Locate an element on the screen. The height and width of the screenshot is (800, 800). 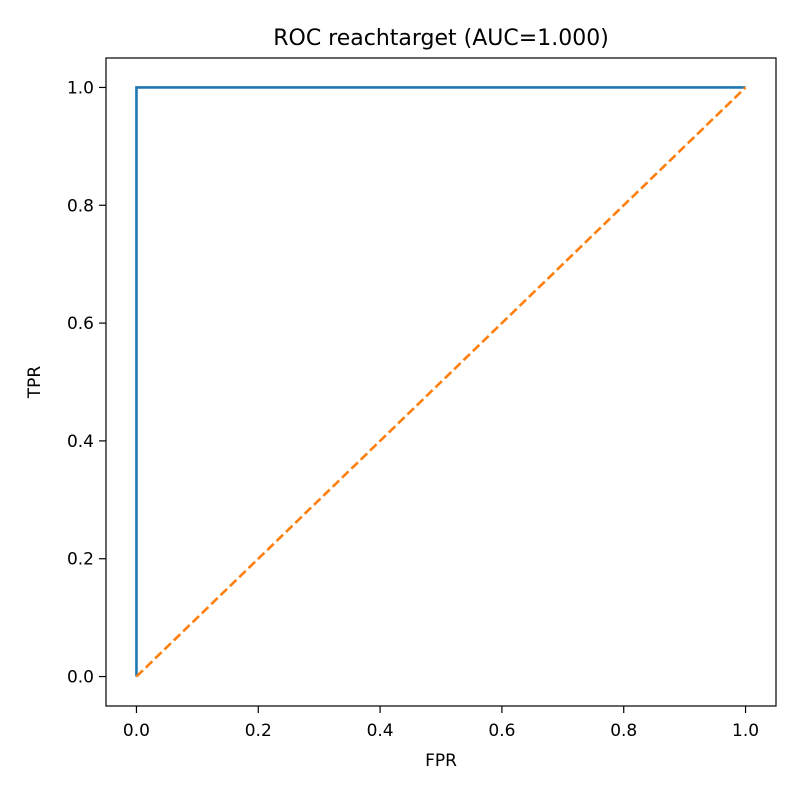
y-tick-label: 0.8 is located at coordinates (80, 206).